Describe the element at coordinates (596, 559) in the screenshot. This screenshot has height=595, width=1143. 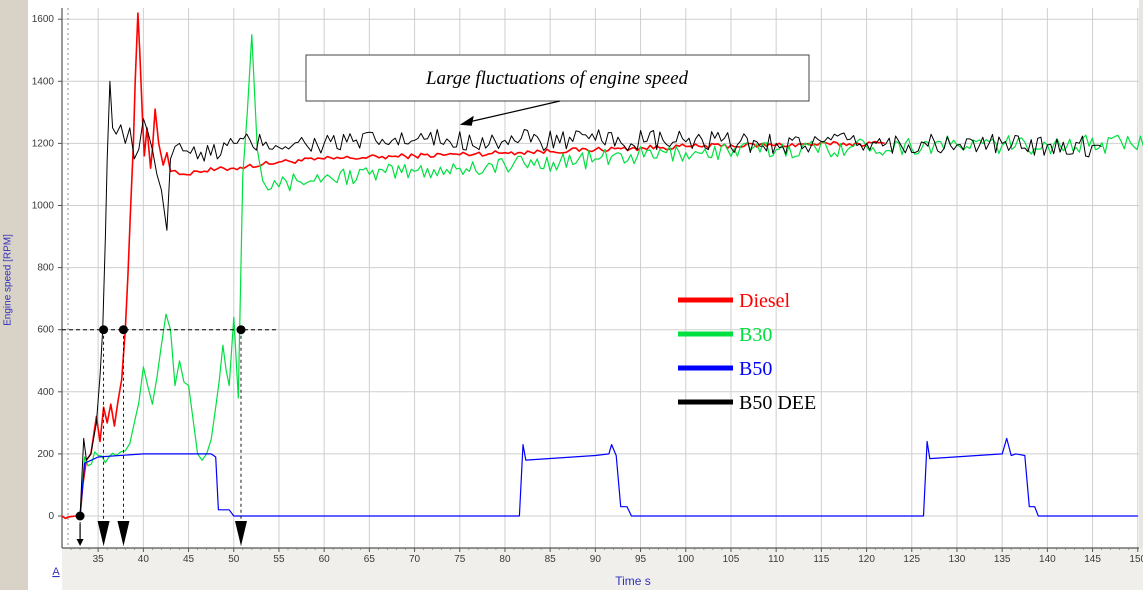
I see `x-tick-label: 90` at that location.